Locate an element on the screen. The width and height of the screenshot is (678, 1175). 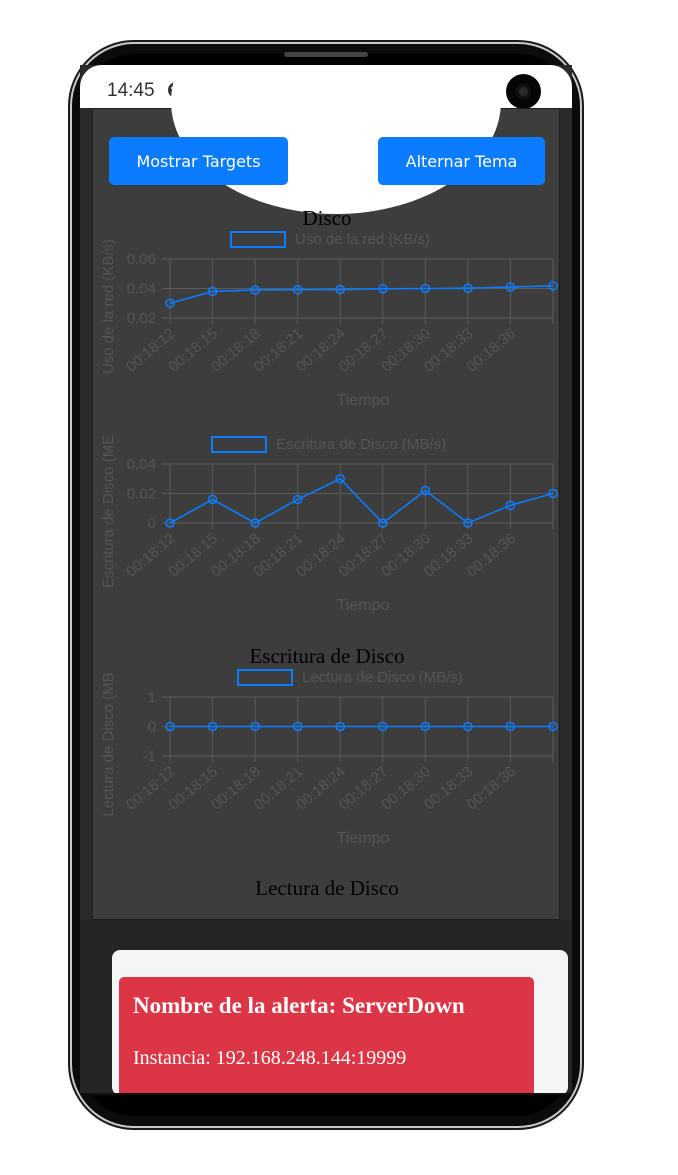
toggle-theme-button: Alternar Tema is located at coordinates (461, 161).